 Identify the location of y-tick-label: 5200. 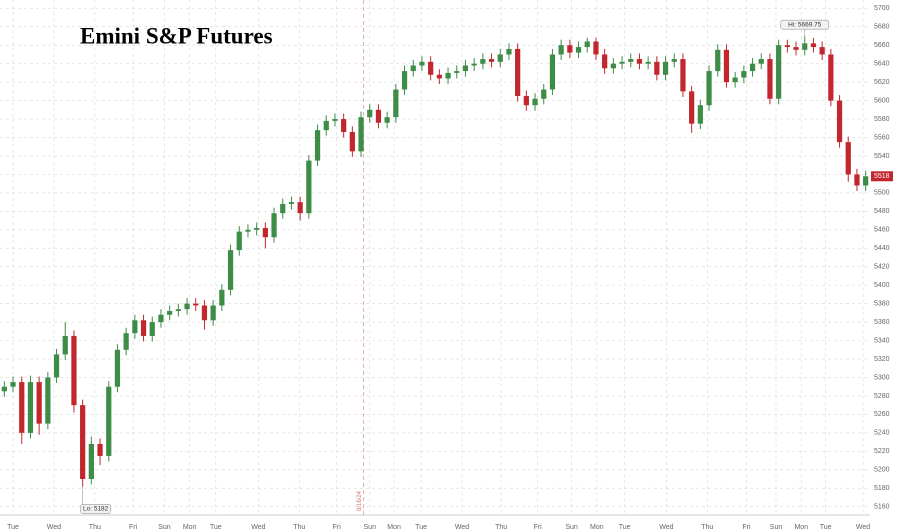
(882, 470).